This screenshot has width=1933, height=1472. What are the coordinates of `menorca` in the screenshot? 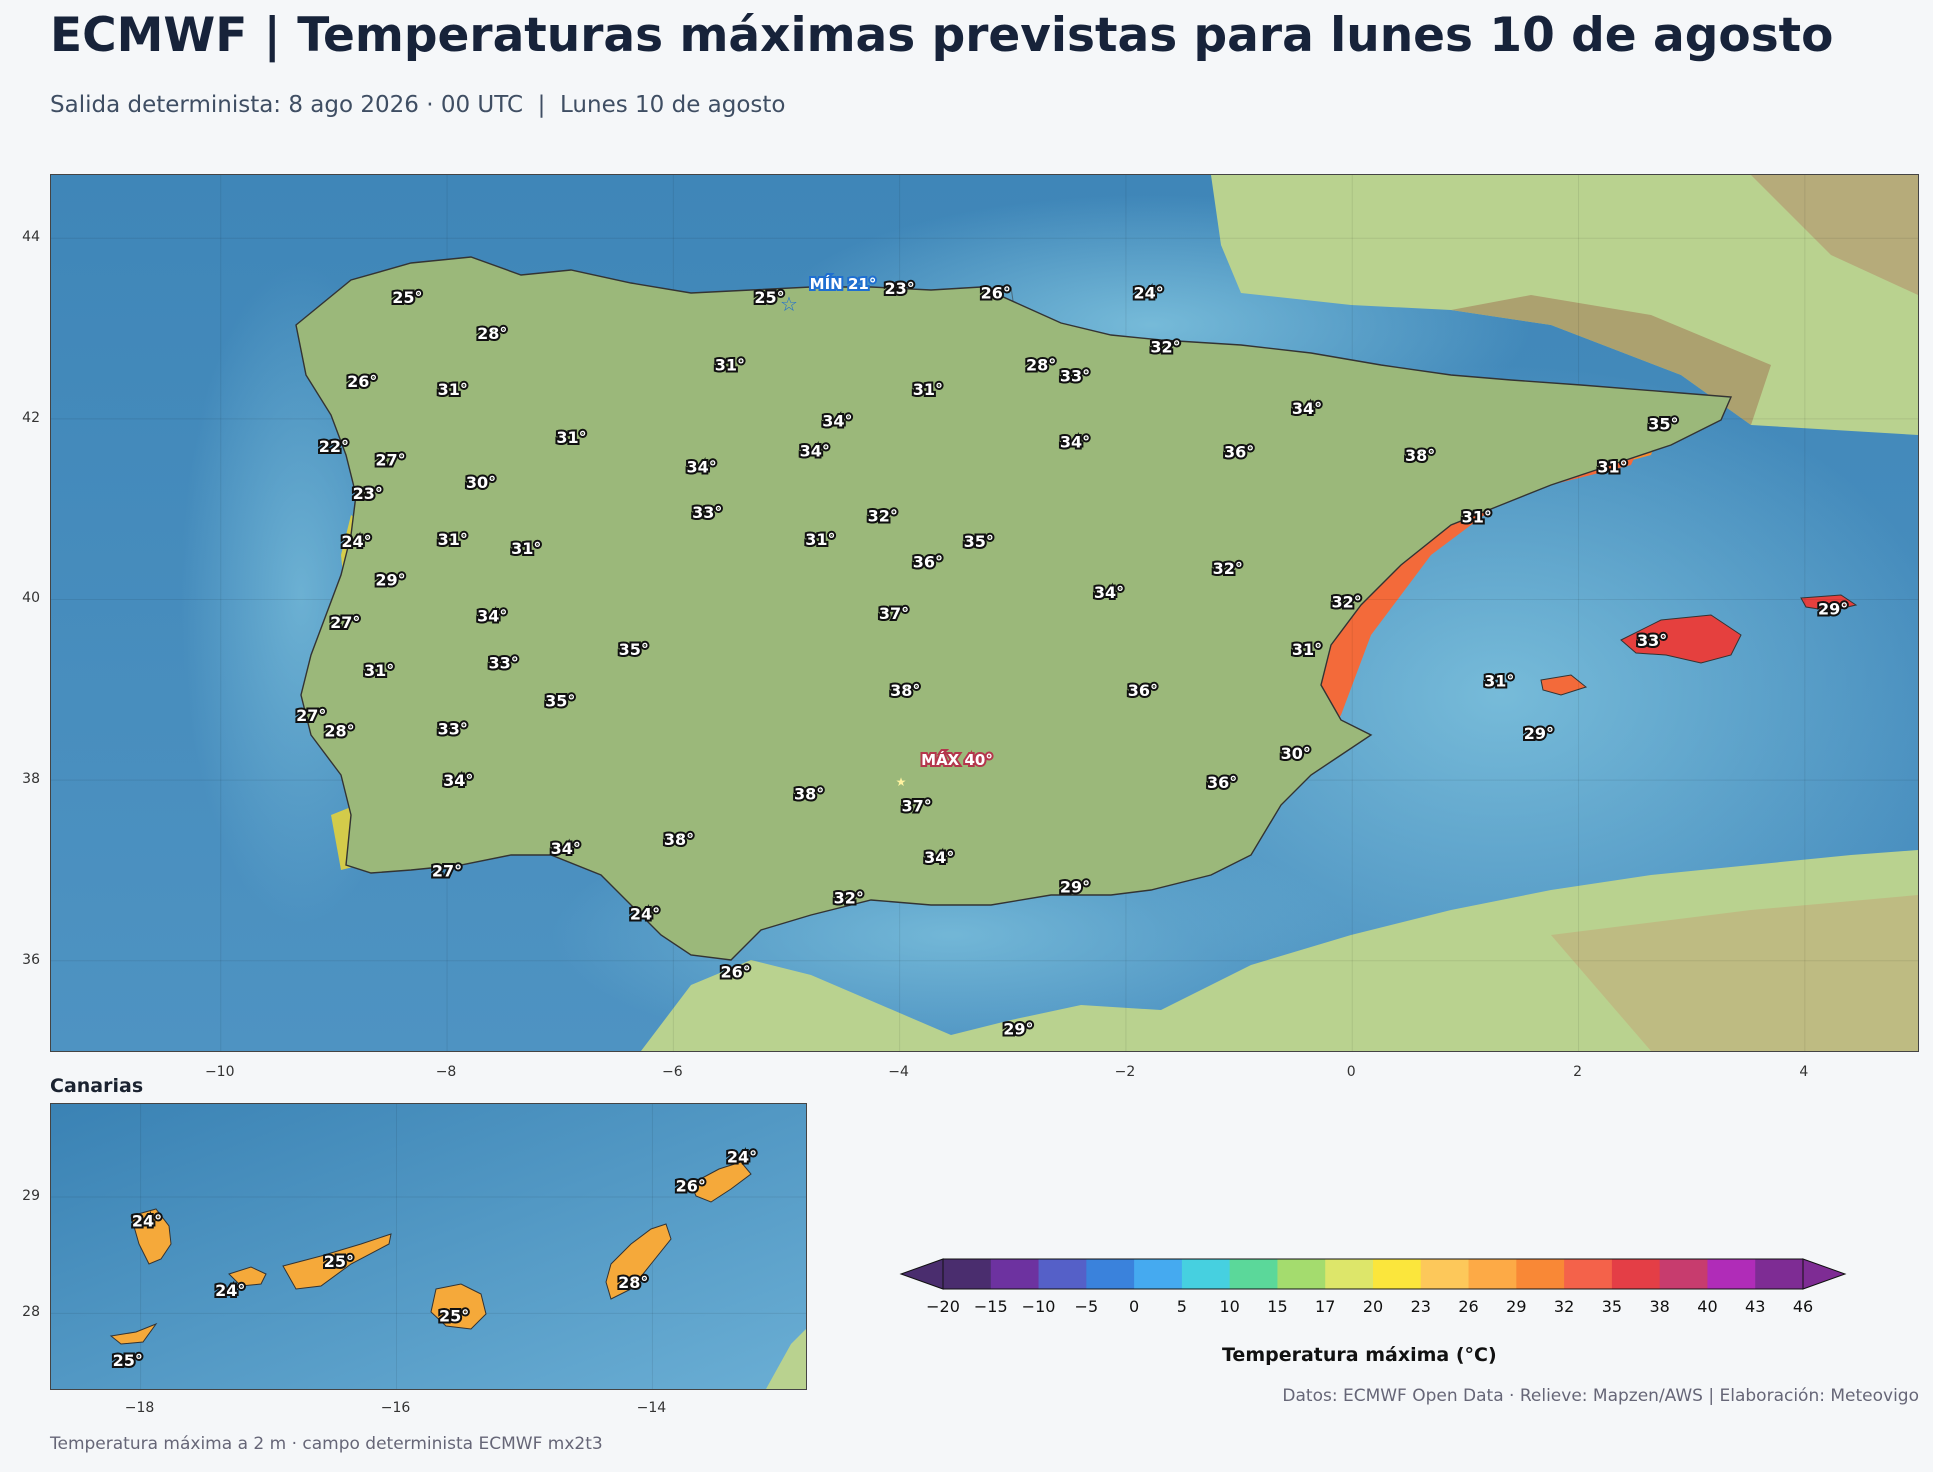 It's located at (1829, 603).